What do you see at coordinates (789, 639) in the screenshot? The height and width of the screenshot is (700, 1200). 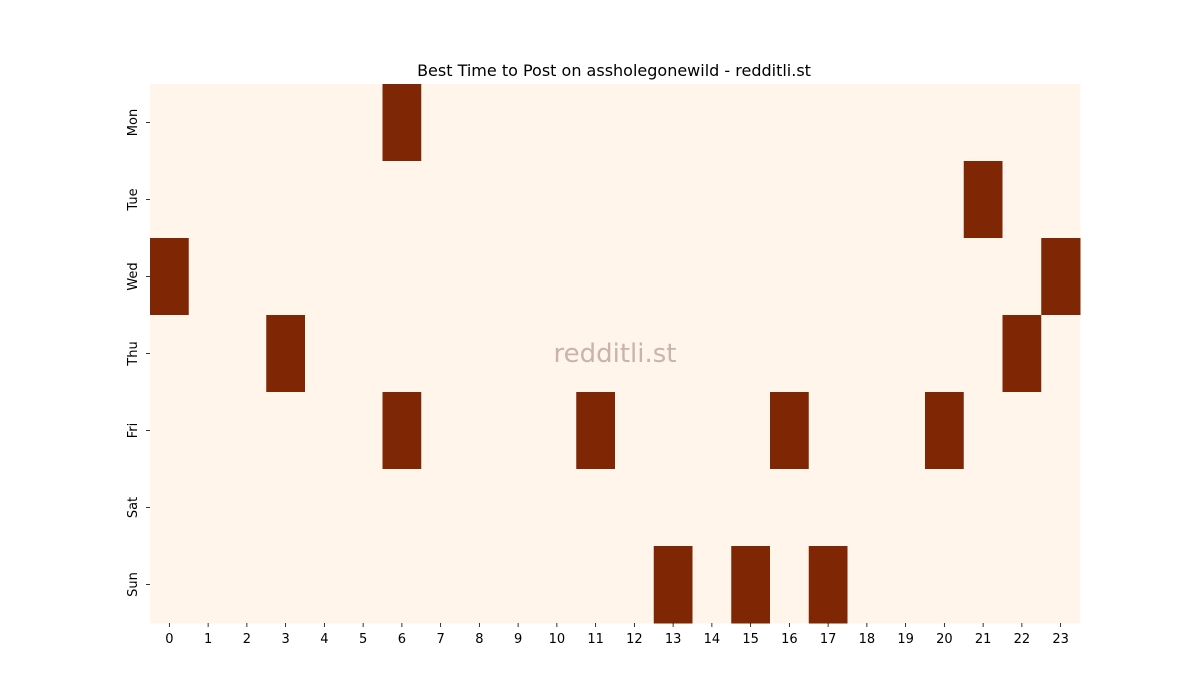 I see `x-tick-label-16: 16` at bounding box center [789, 639].